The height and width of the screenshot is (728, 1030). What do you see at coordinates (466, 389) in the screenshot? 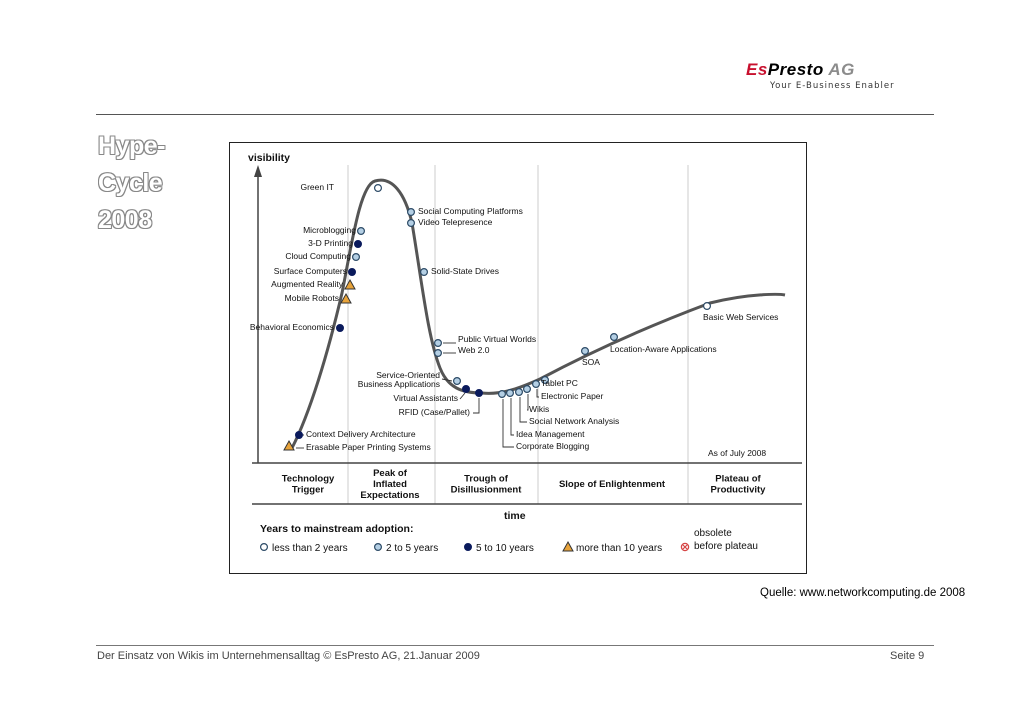
I see `marker-virtual-assistants` at bounding box center [466, 389].